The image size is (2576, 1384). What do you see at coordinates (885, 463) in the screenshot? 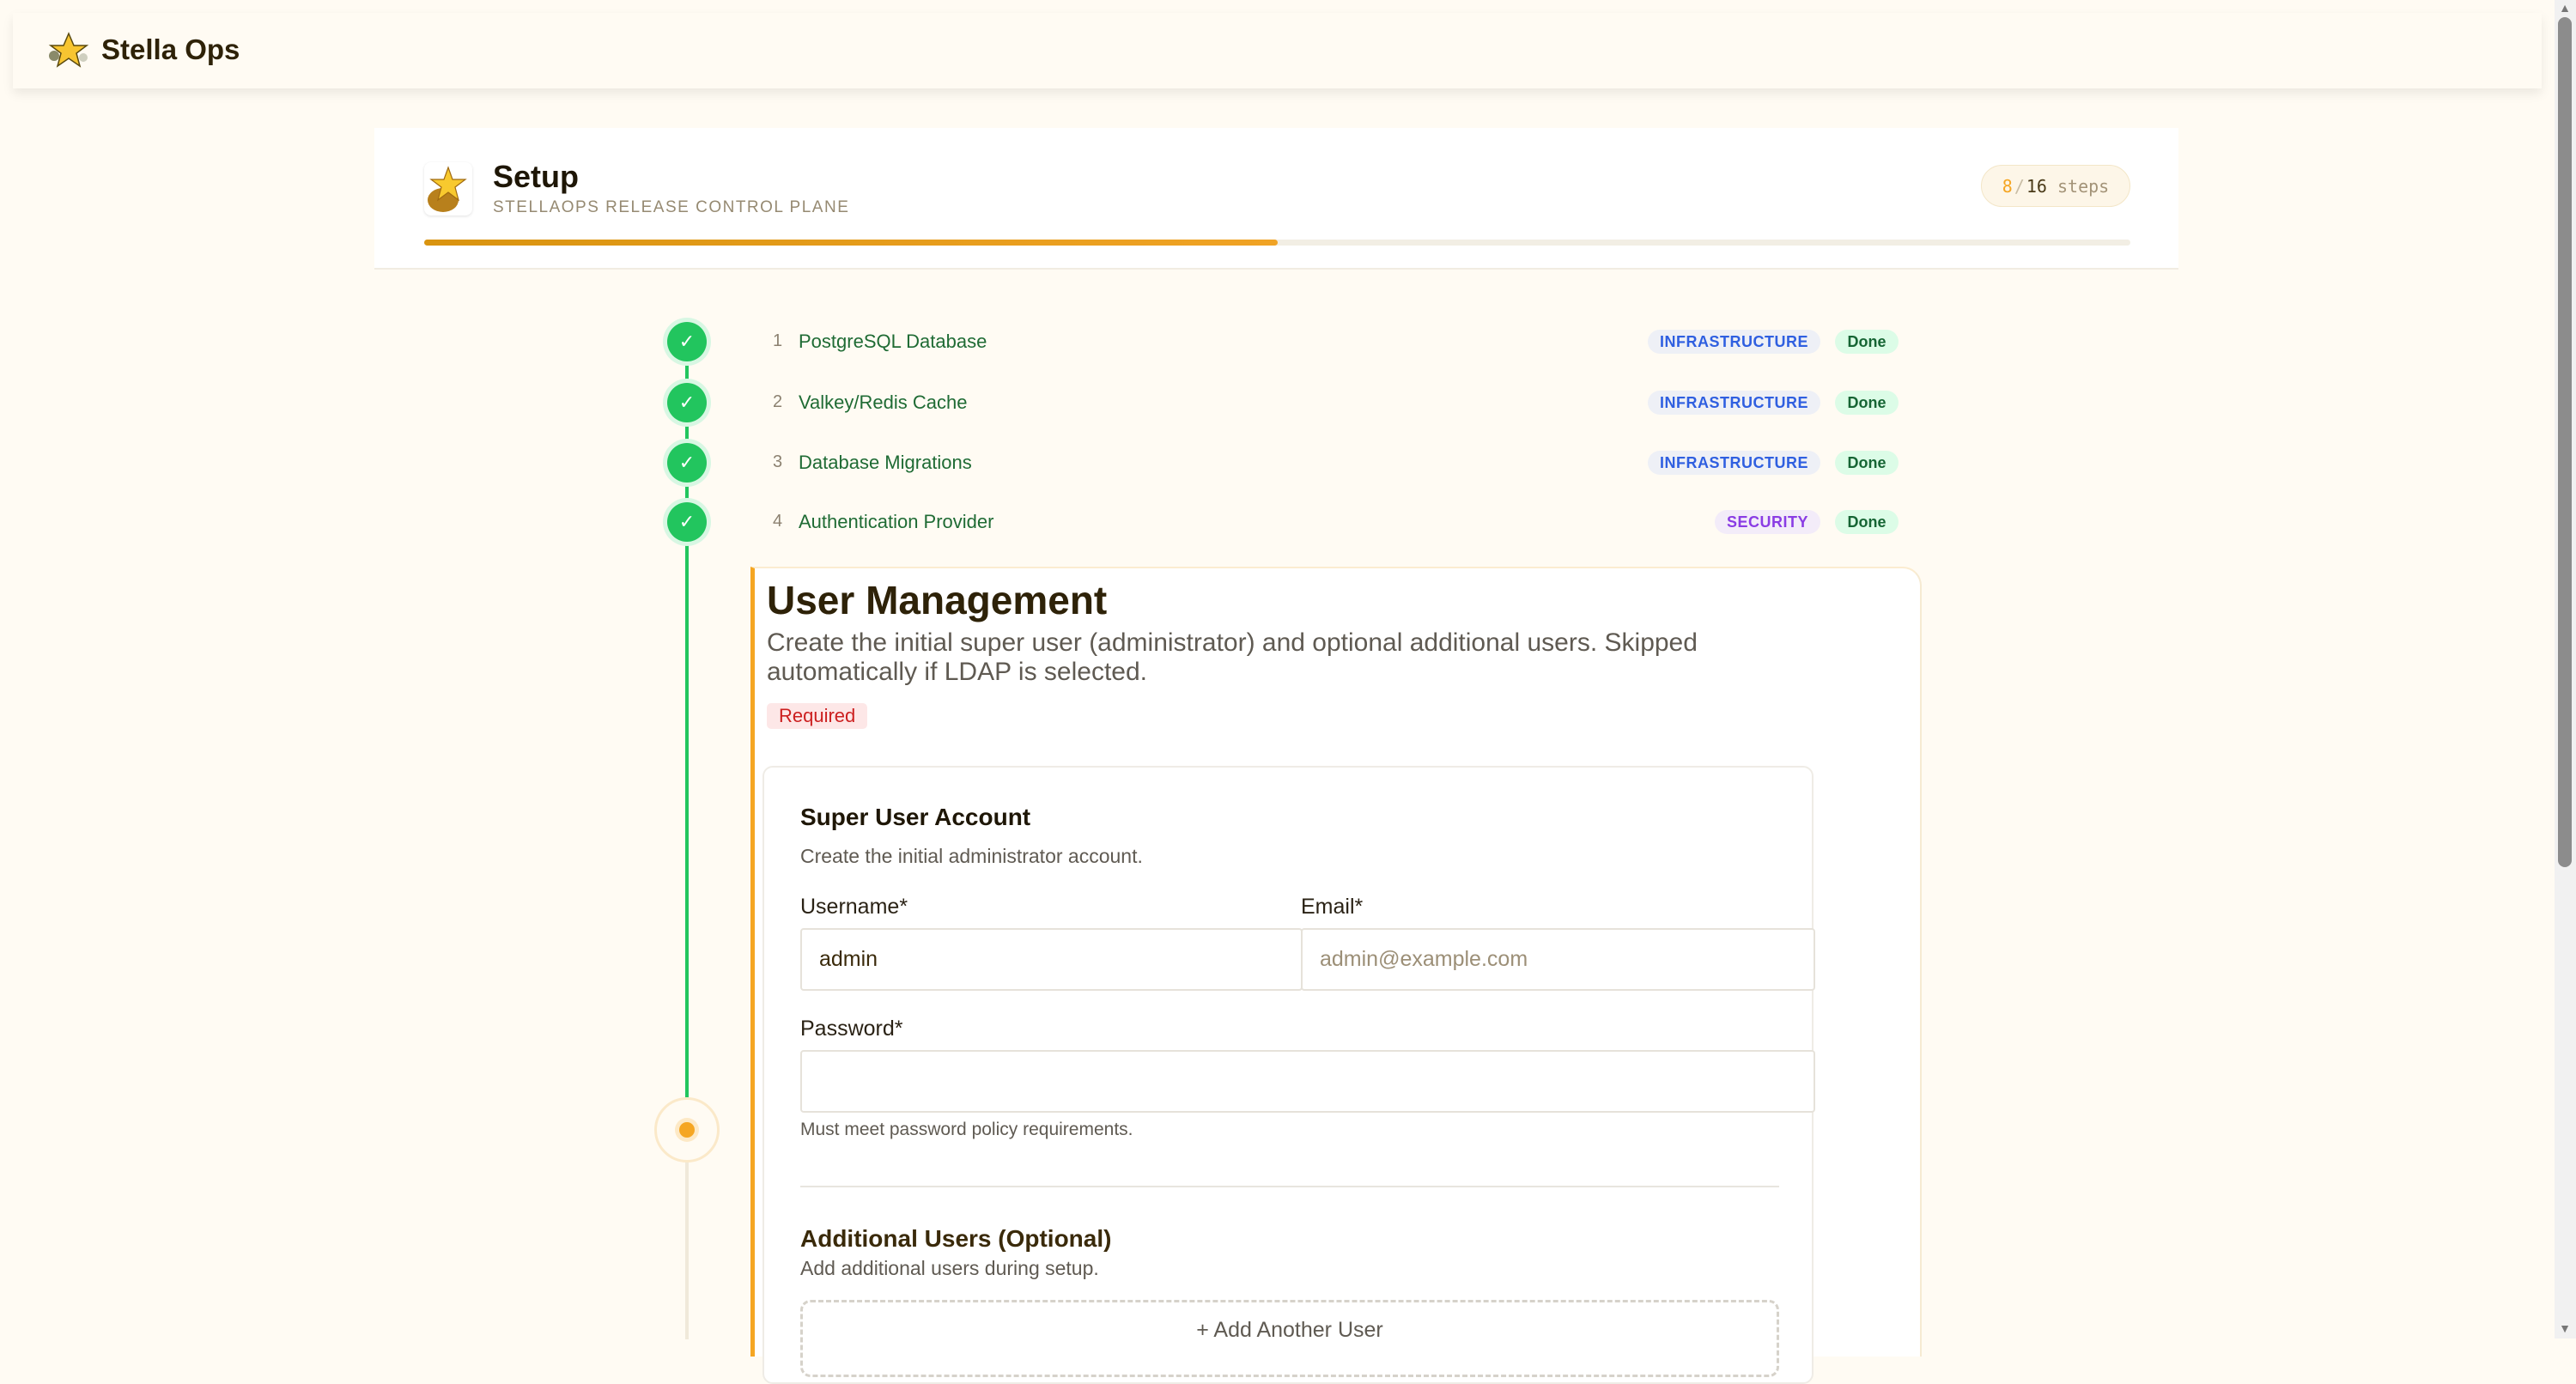
I see `step-label: Database Migrations` at bounding box center [885, 463].